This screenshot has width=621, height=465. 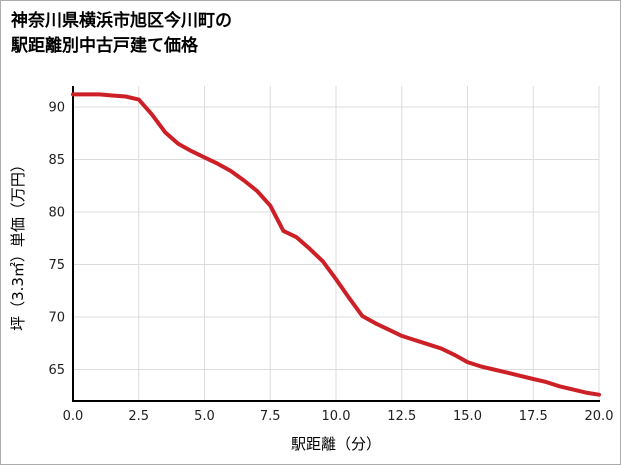 What do you see at coordinates (18, 244) in the screenshot?
I see `y-axis-label: 坪（3.3㎡）単価（万円）` at bounding box center [18, 244].